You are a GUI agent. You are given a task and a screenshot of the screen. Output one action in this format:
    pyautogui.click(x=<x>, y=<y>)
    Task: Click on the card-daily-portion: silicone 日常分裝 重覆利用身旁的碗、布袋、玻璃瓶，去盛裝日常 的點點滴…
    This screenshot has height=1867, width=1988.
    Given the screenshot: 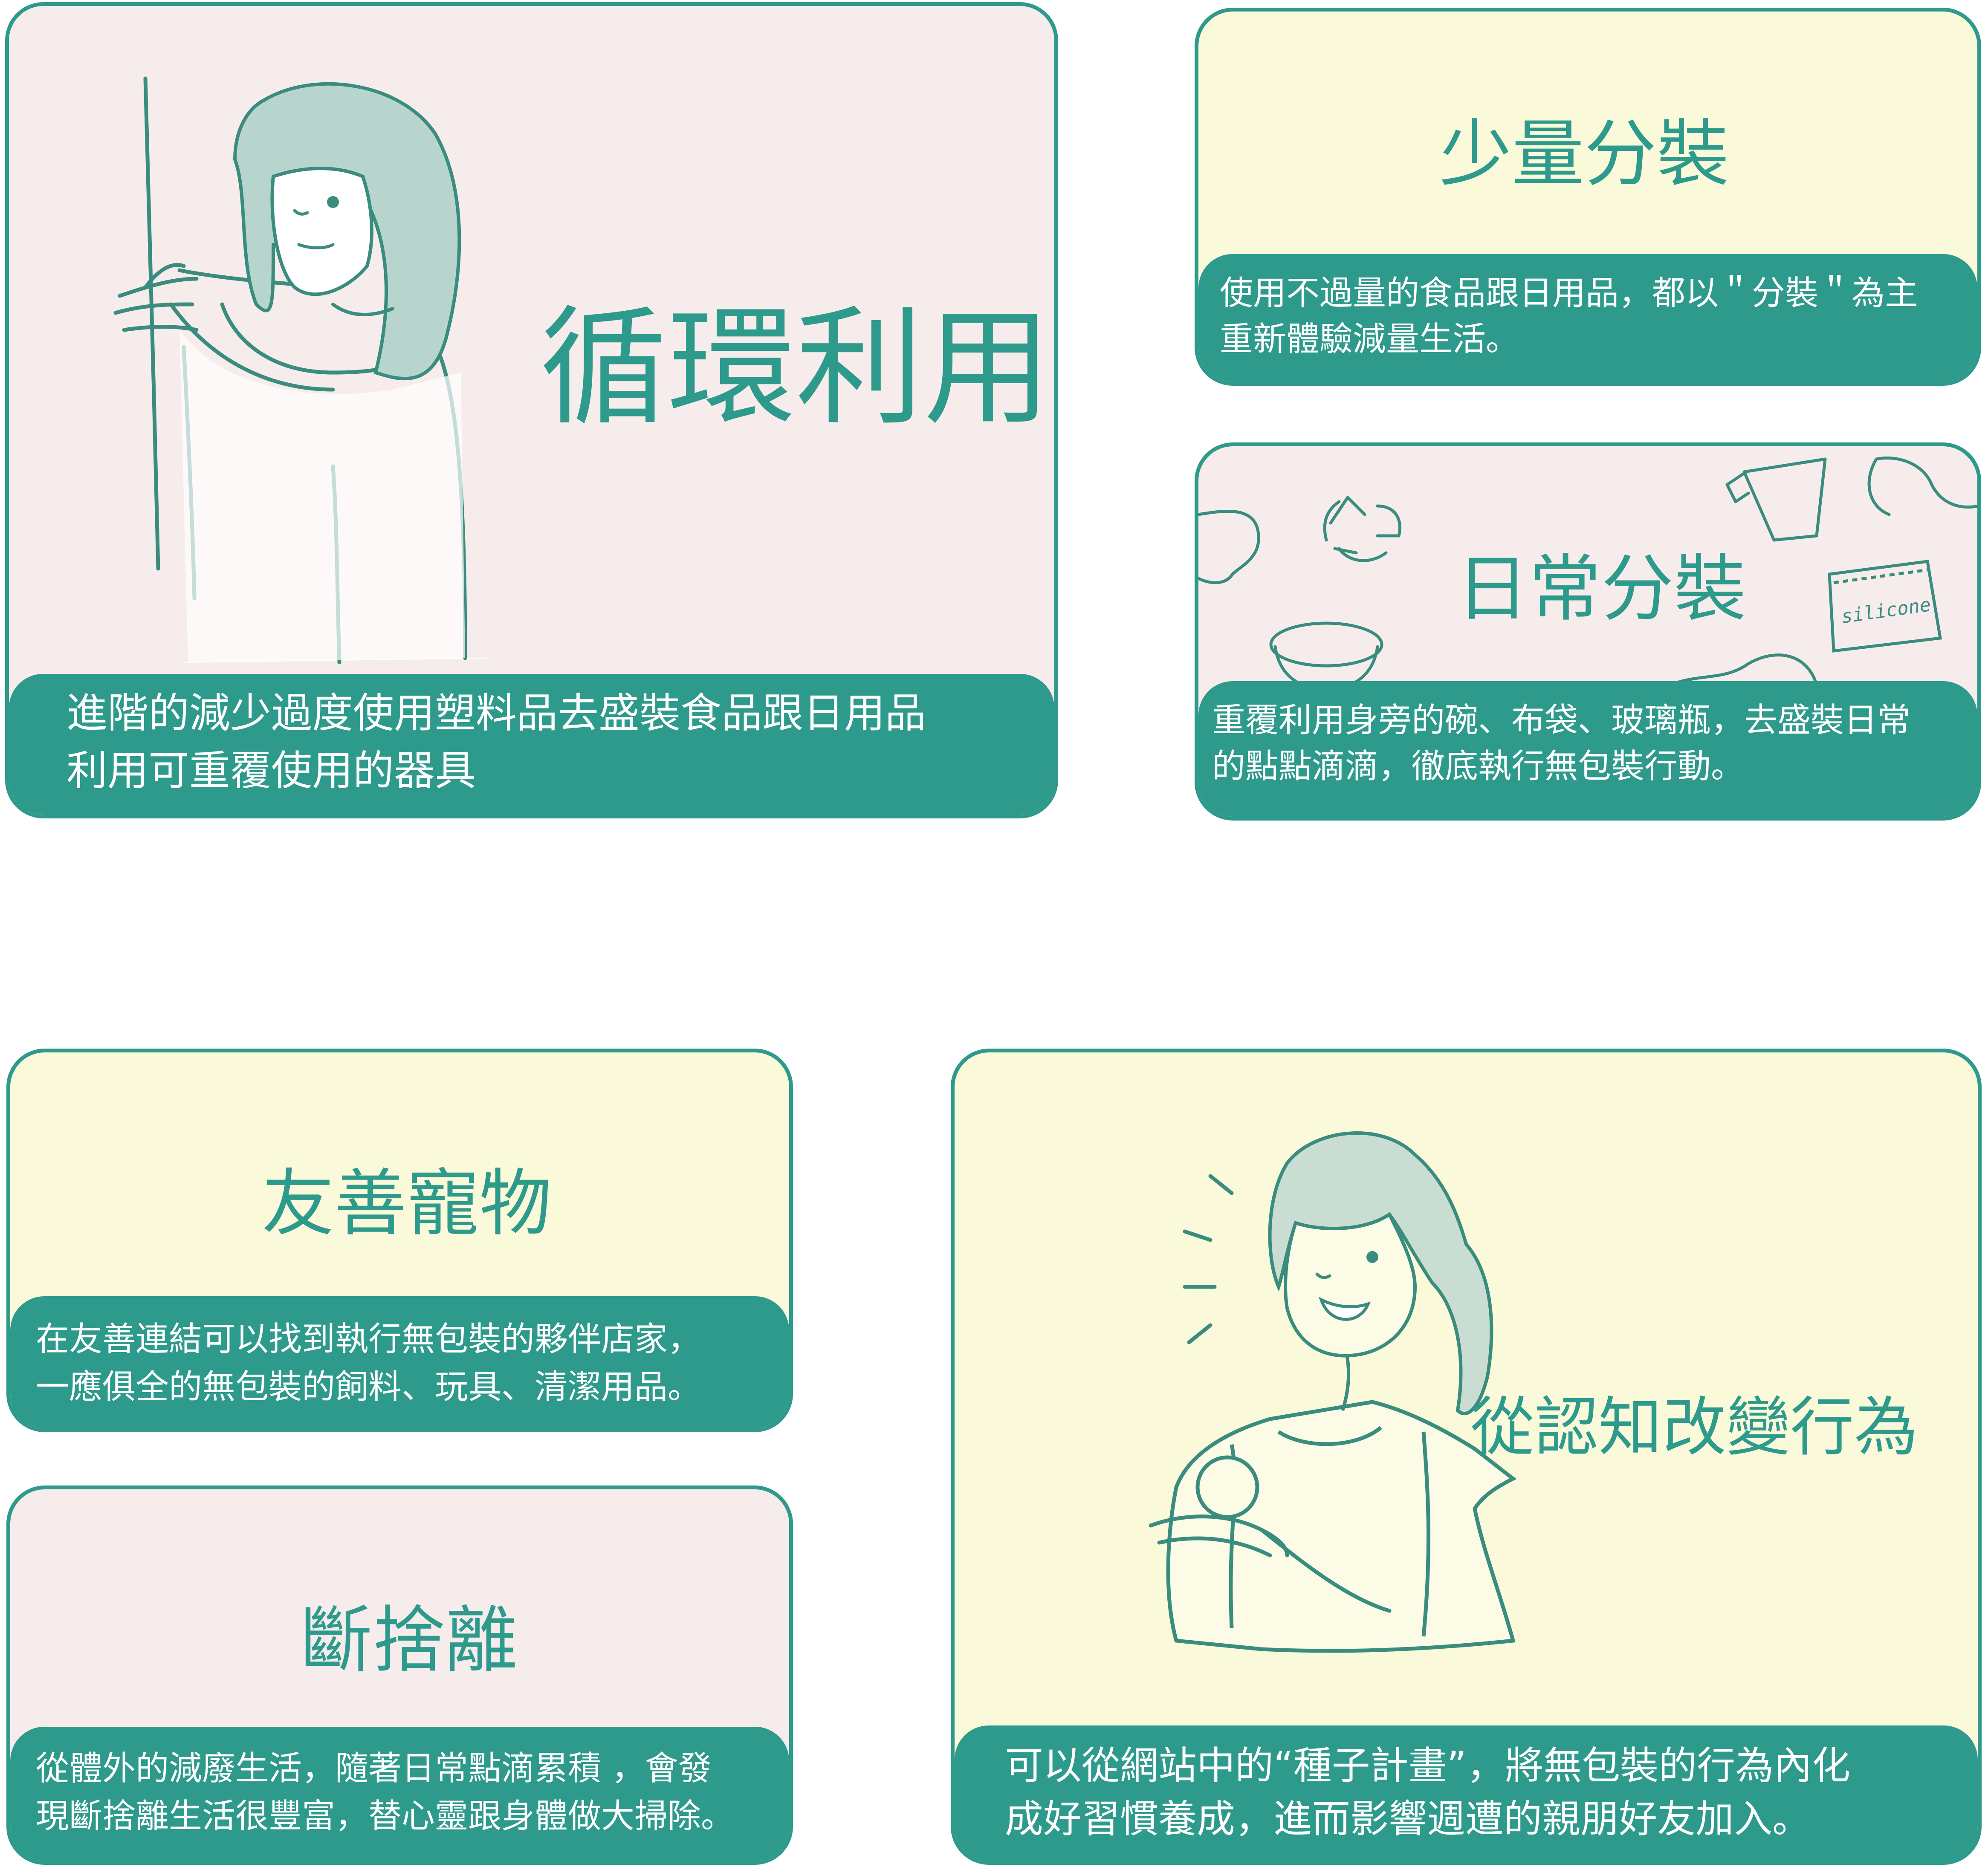 What is the action you would take?
    pyautogui.click(x=1588, y=631)
    